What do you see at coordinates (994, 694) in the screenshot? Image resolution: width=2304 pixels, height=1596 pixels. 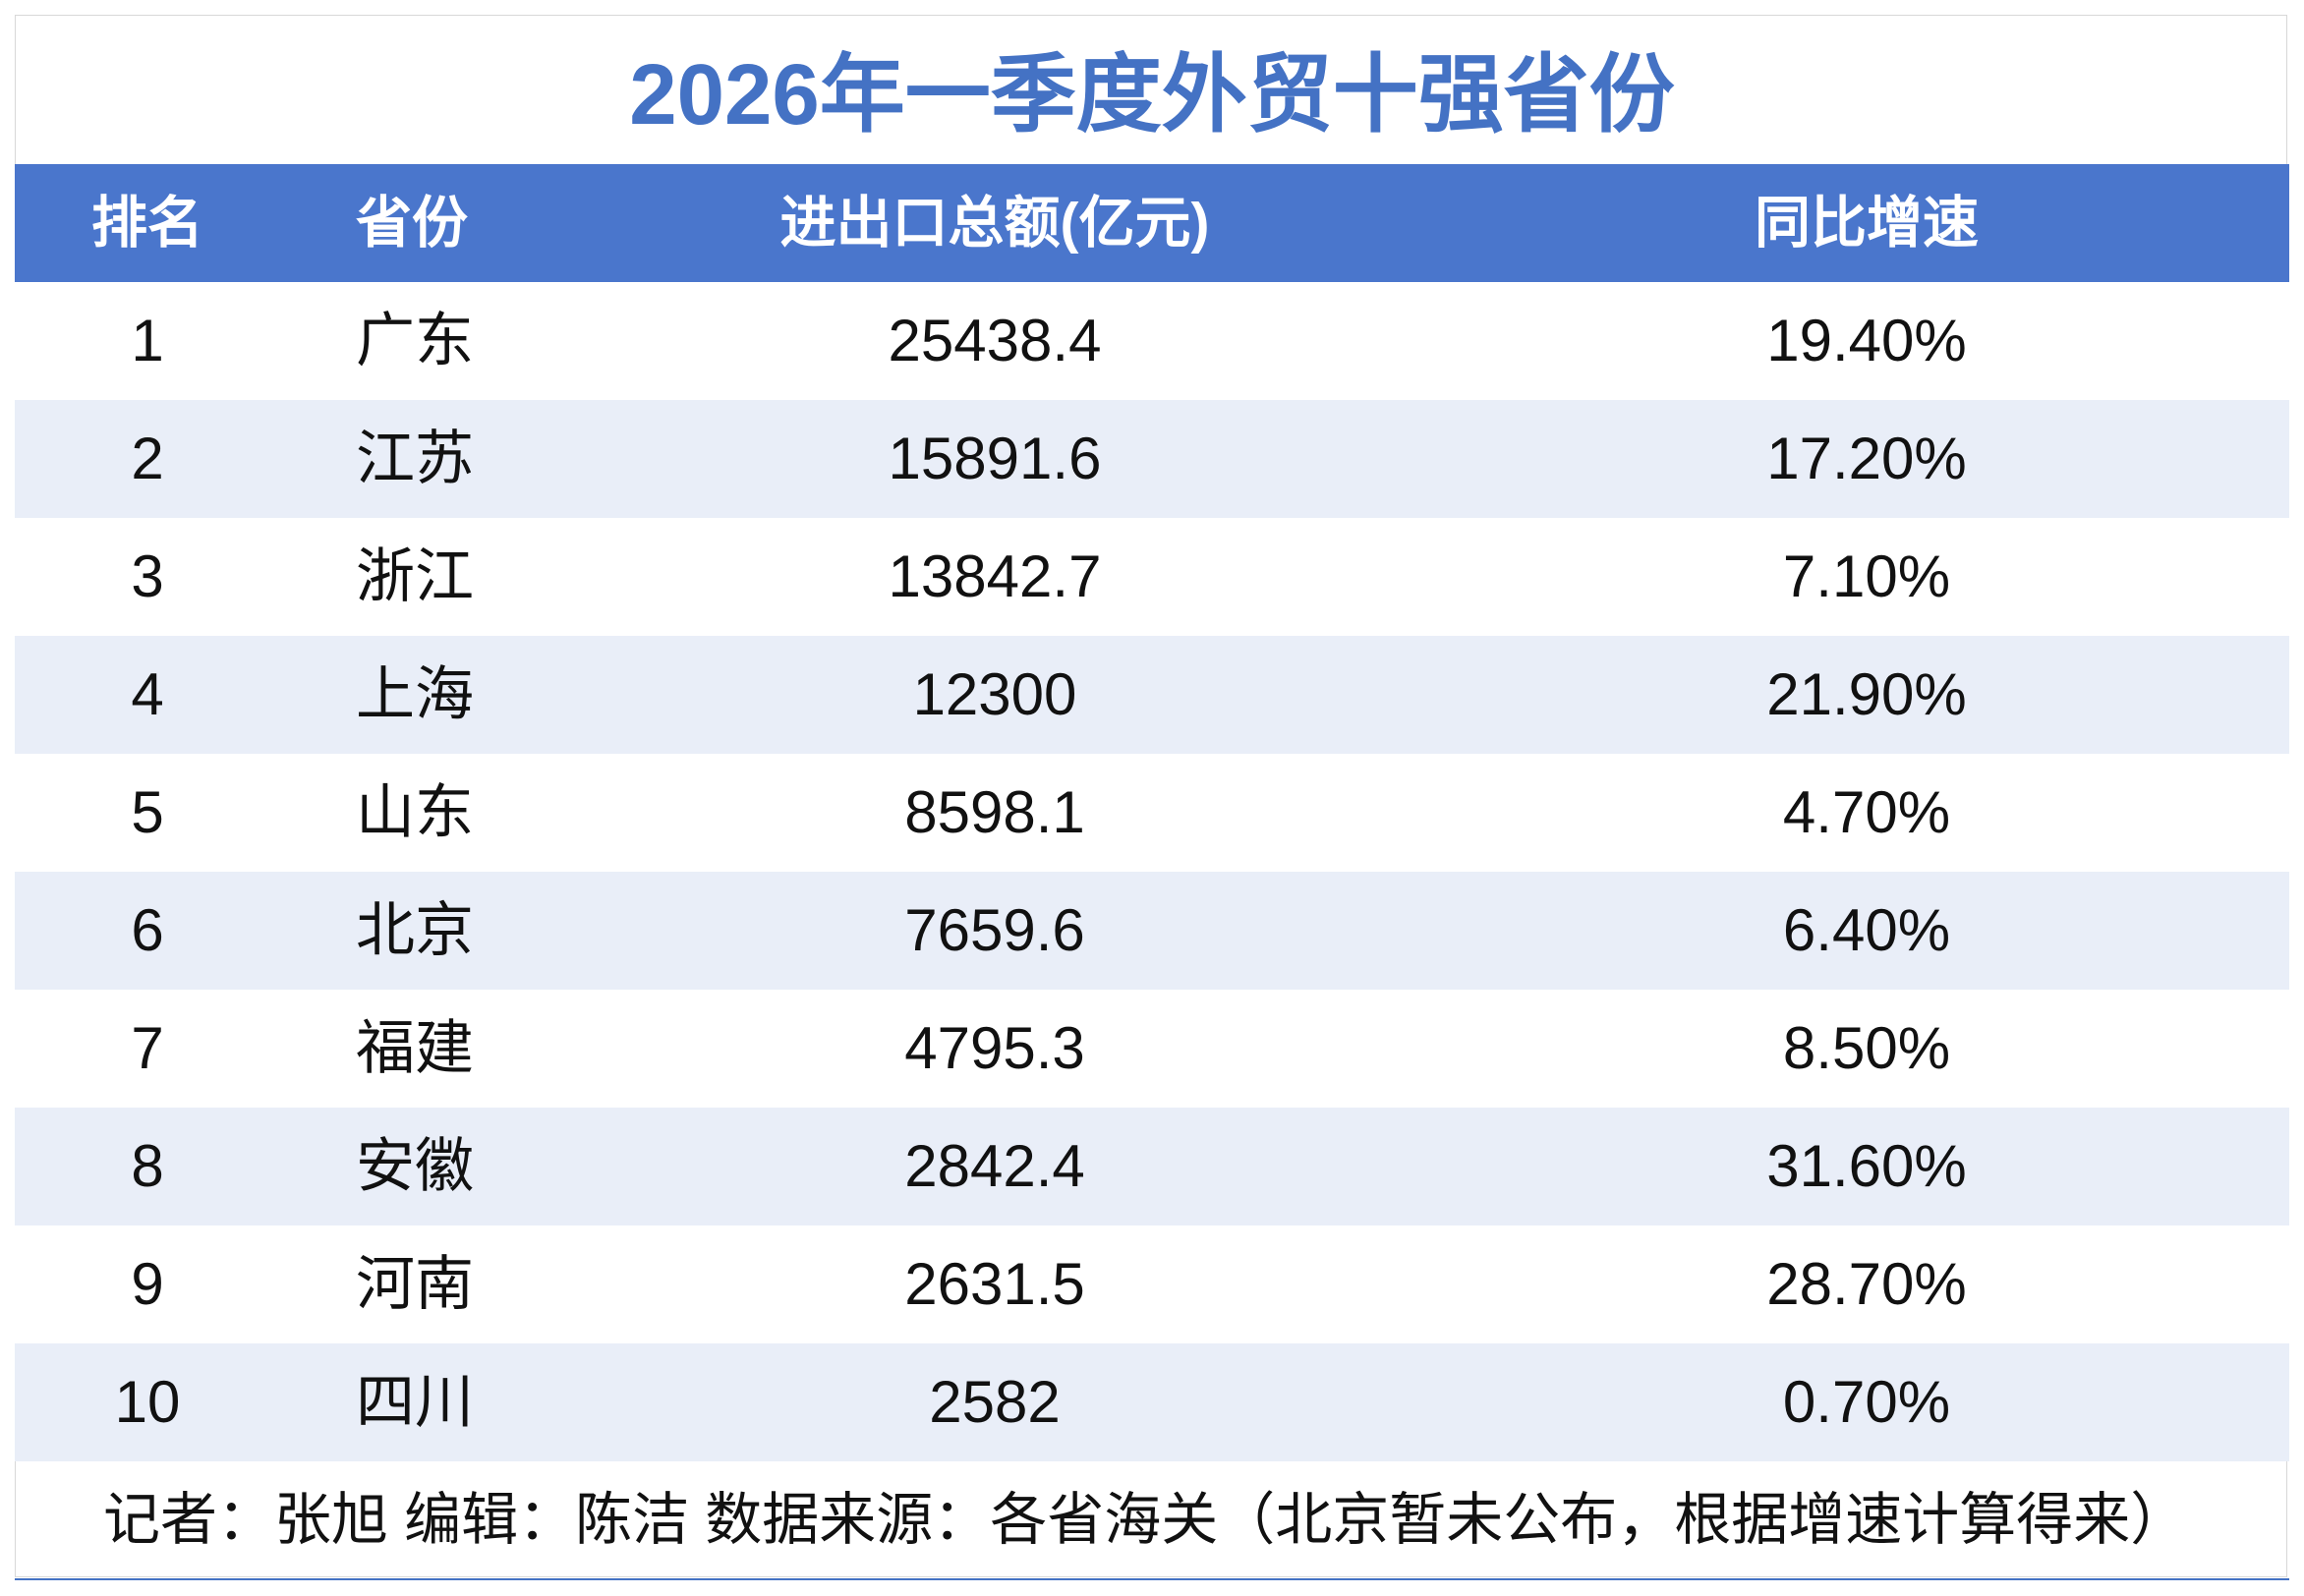 I see `table-cell: 12300` at bounding box center [994, 694].